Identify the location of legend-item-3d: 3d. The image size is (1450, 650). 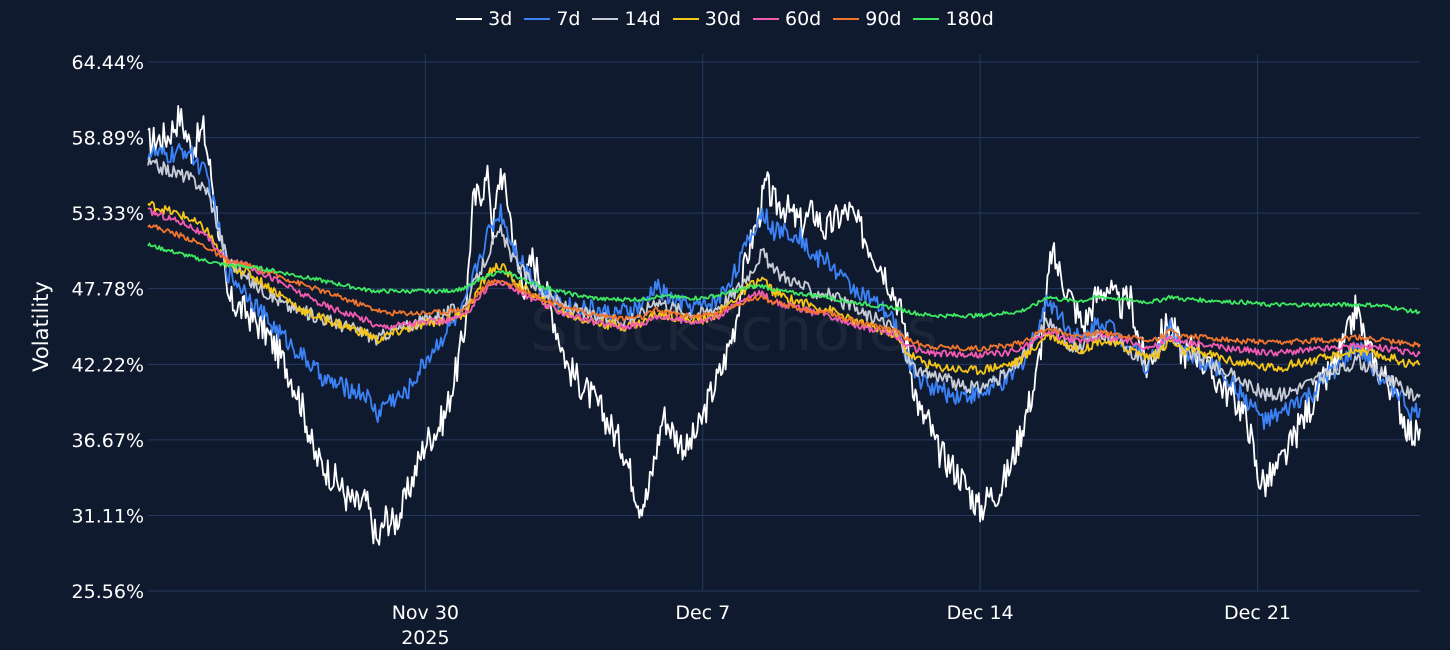
(484, 19).